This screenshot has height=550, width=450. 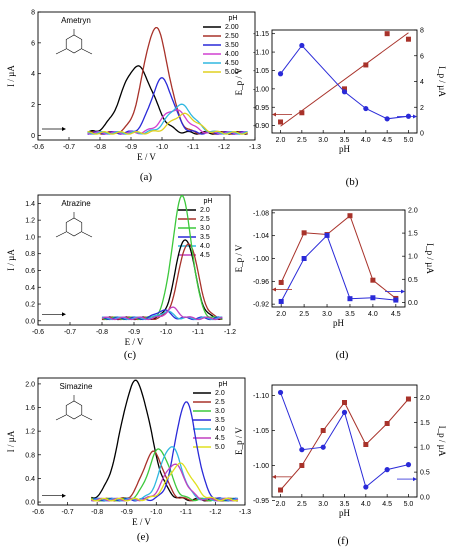 I want to click on y2-tick-label: 8, so click(x=422, y=31).